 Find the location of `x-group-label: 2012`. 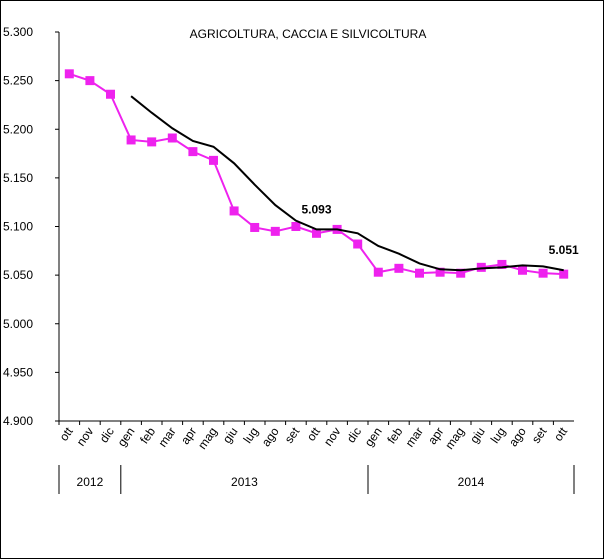

x-group-label: 2012 is located at coordinates (90, 482).